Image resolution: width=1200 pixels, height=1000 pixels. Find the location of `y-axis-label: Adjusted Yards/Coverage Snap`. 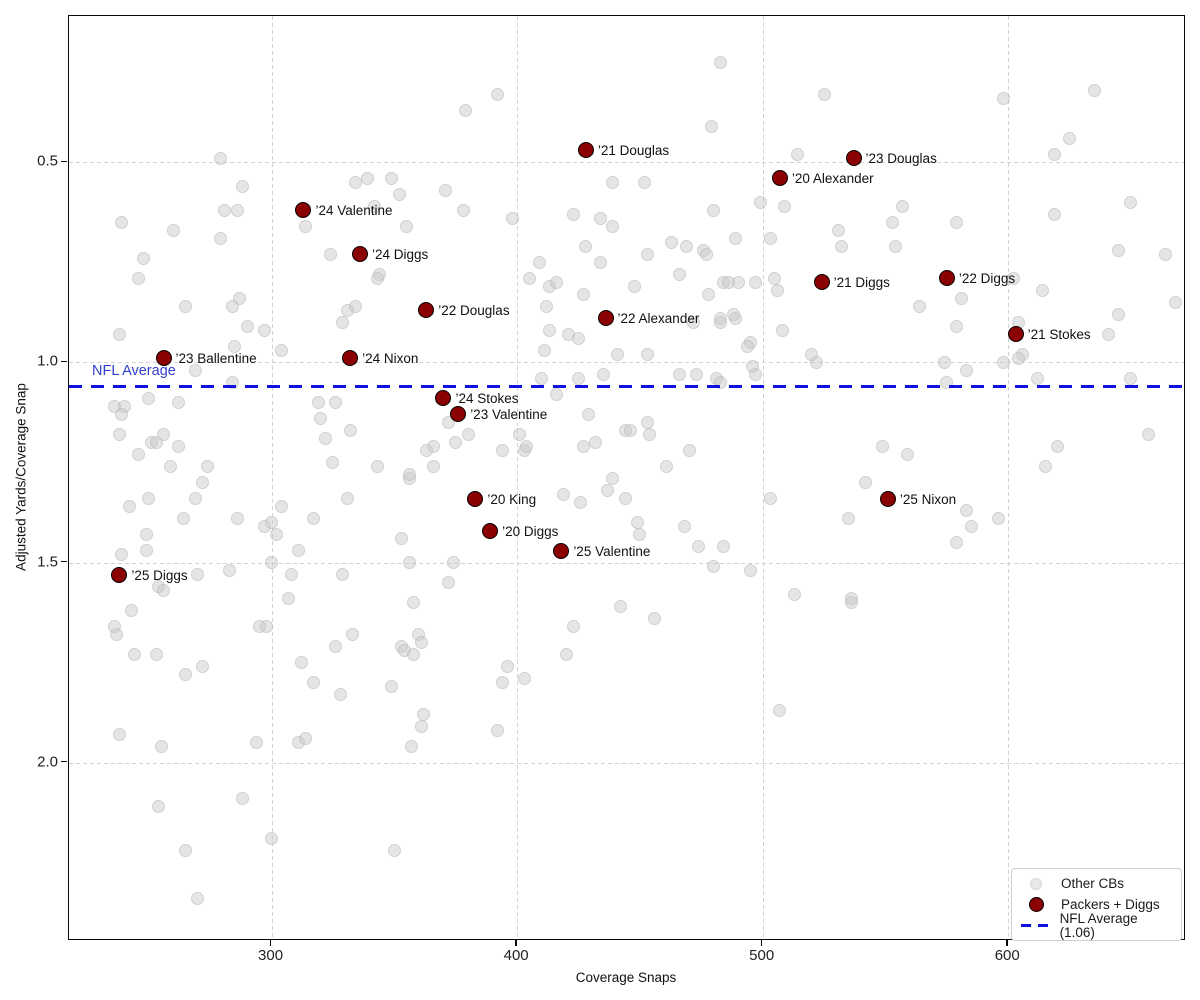

y-axis-label: Adjusted Yards/Coverage Snap is located at coordinates (21, 477).